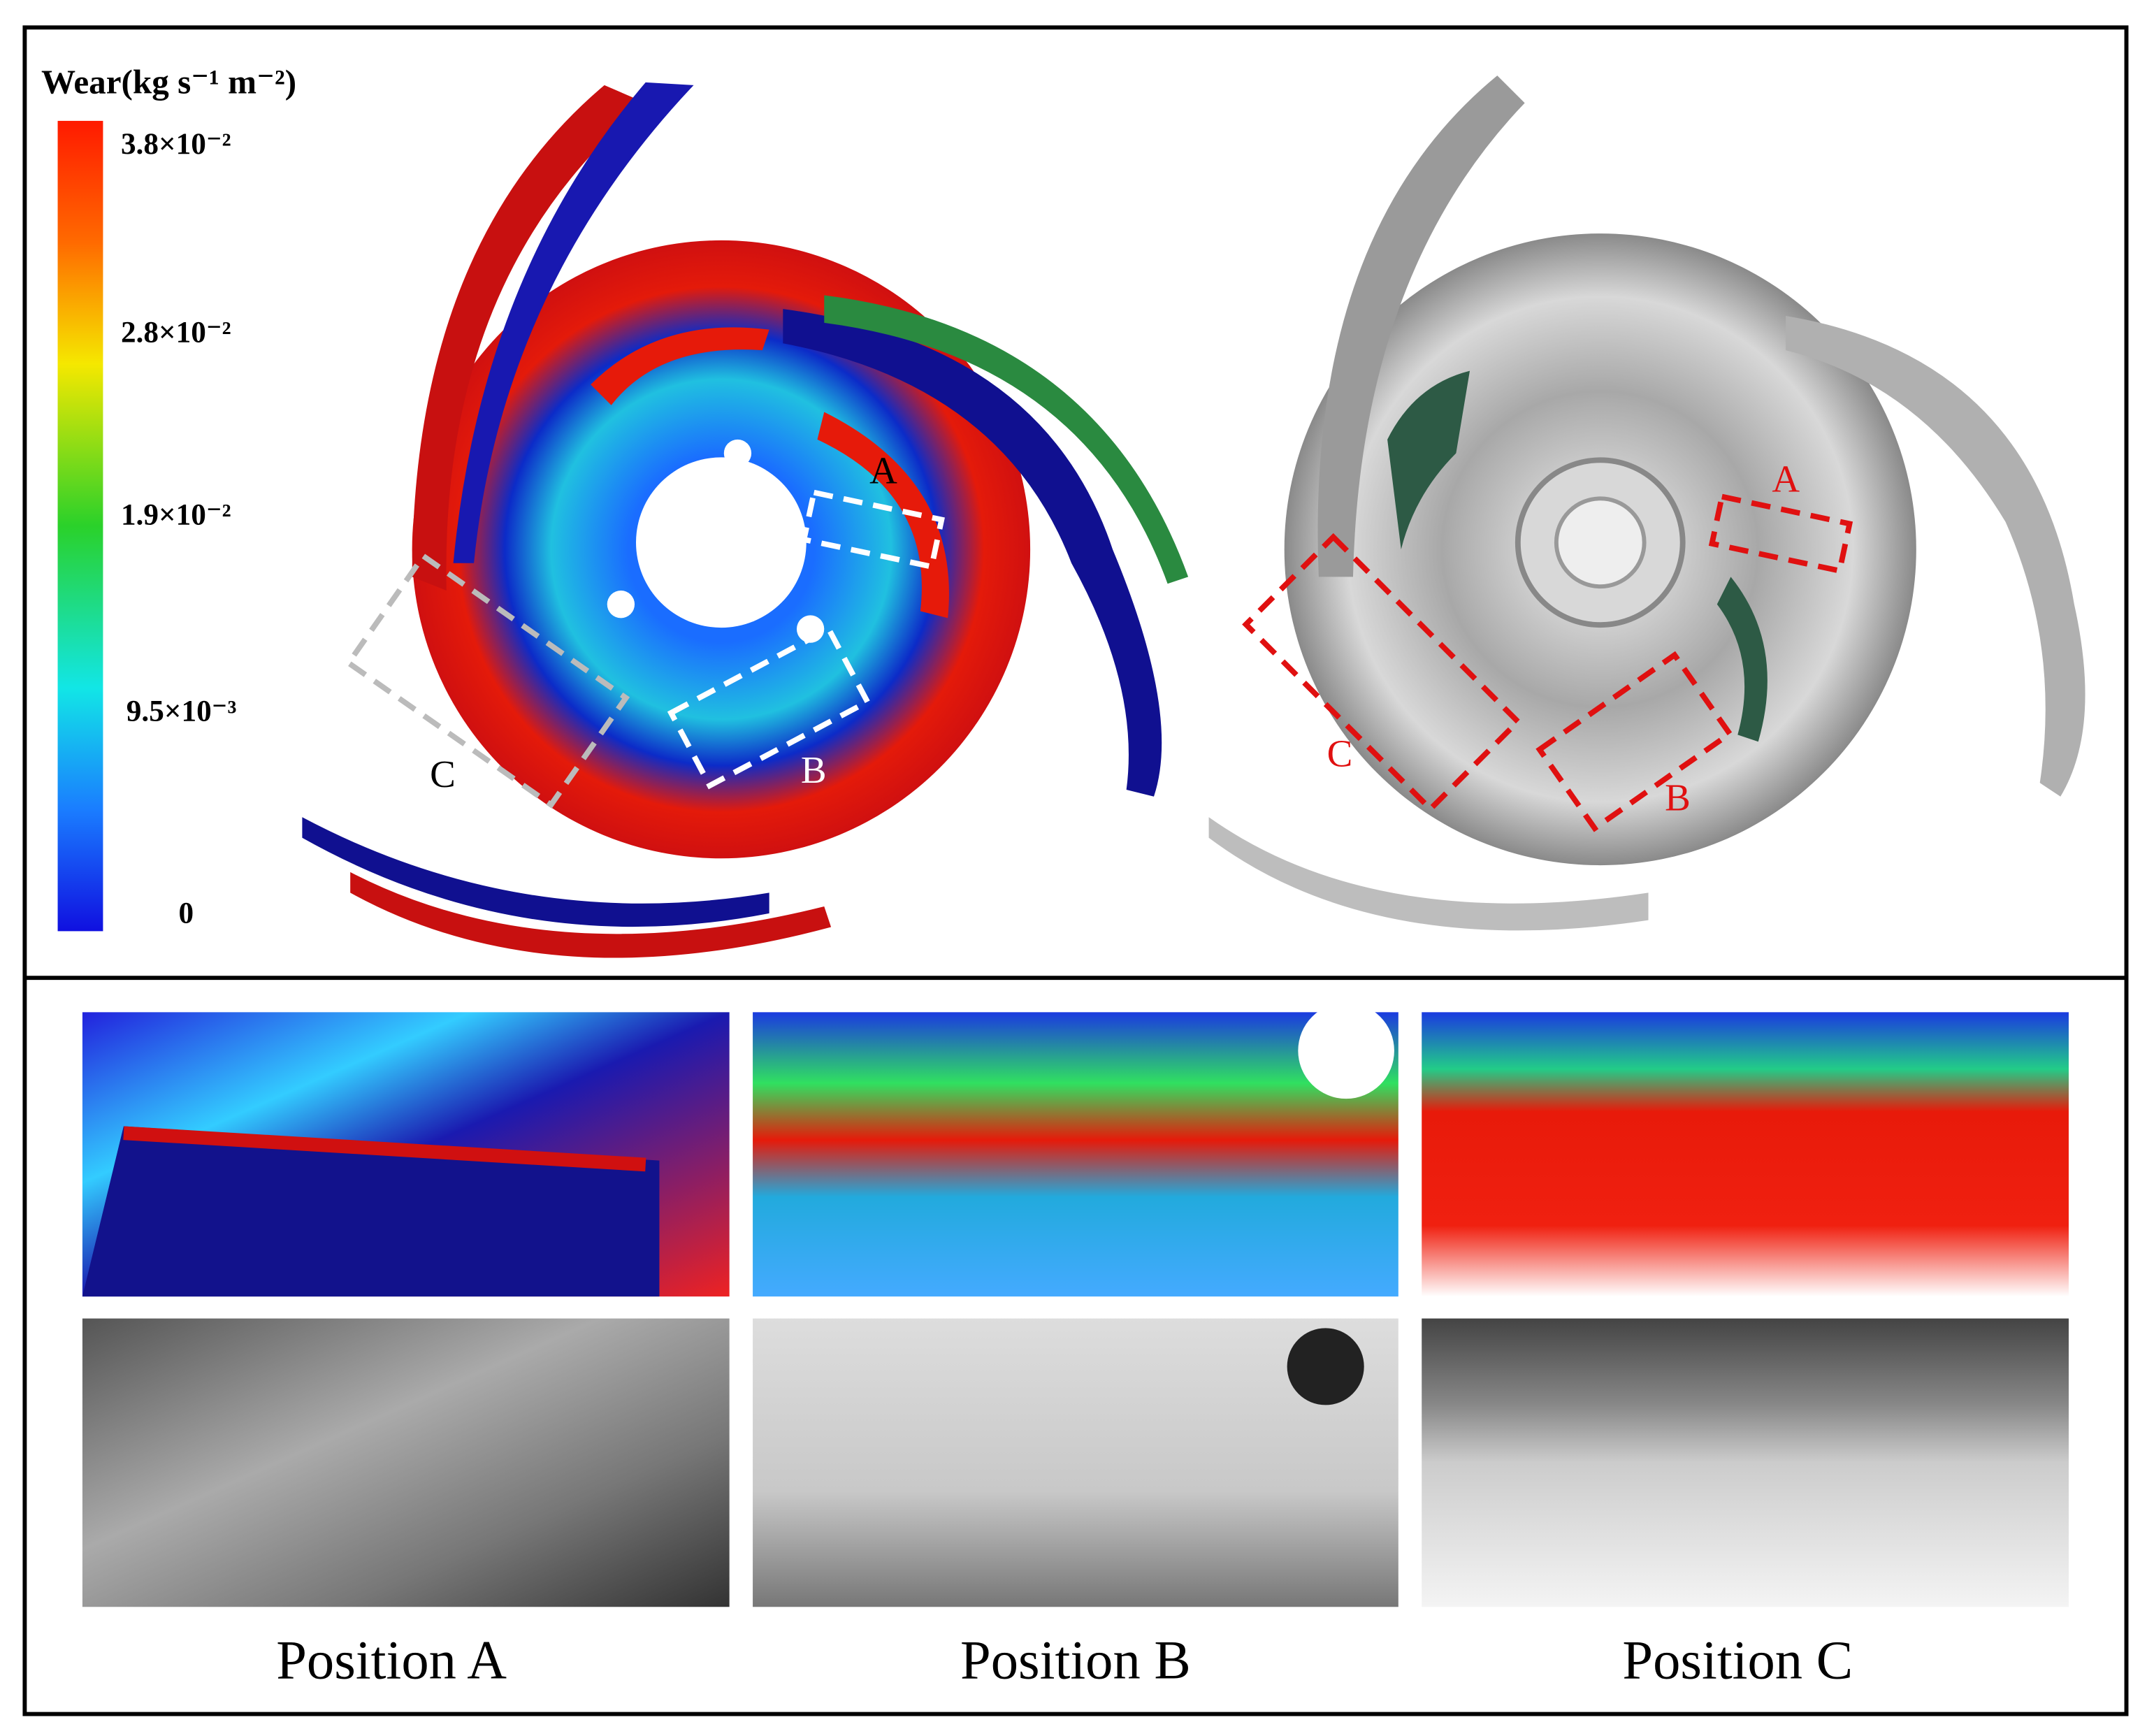 Image resolution: width=2147 pixels, height=1736 pixels. What do you see at coordinates (181, 711) in the screenshot?
I see `colorbar-label: 9.5×10⁻³` at bounding box center [181, 711].